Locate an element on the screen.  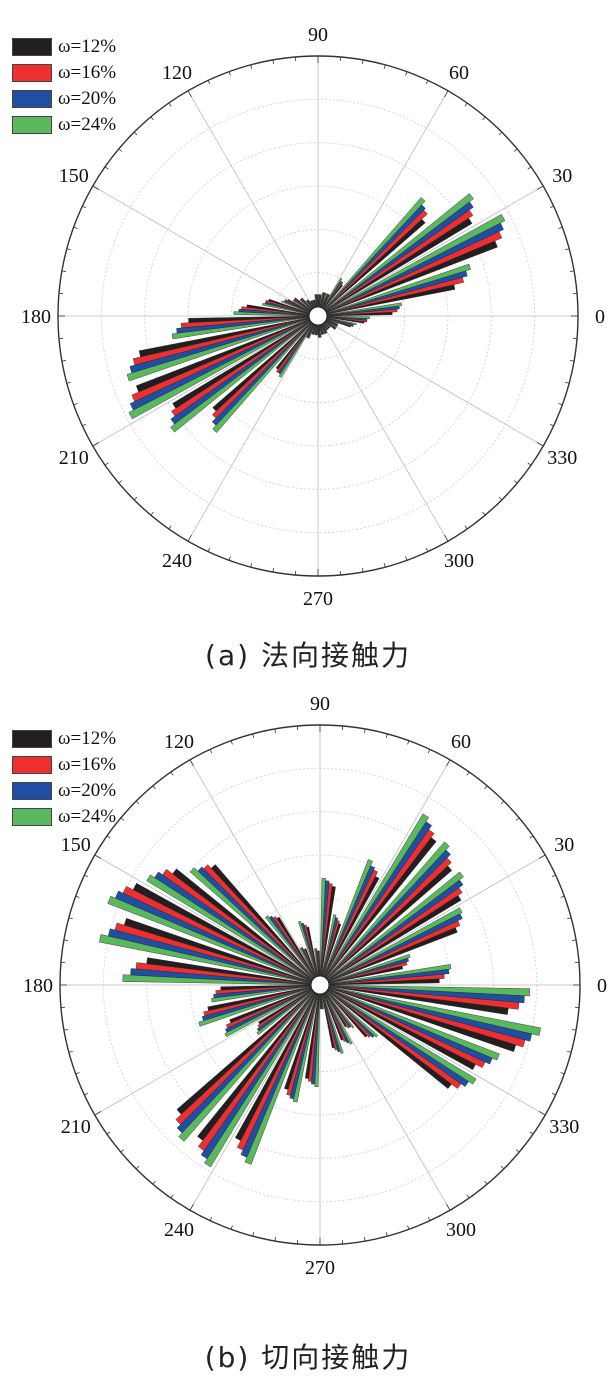
angle-label: 180 is located at coordinates (36, 317).